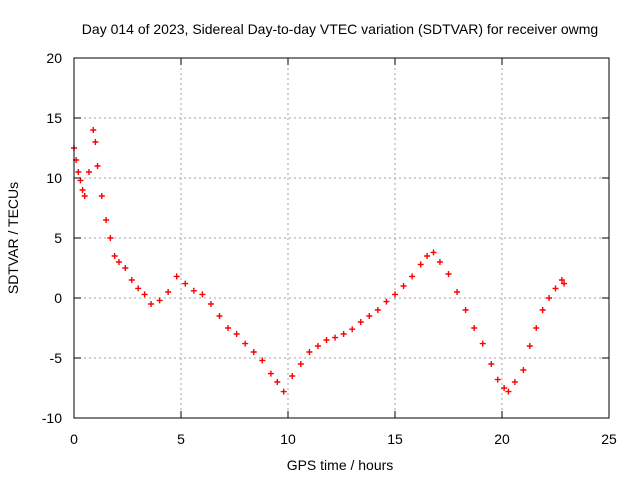  What do you see at coordinates (609, 439) in the screenshot?
I see `x-tick-label: 25` at bounding box center [609, 439].